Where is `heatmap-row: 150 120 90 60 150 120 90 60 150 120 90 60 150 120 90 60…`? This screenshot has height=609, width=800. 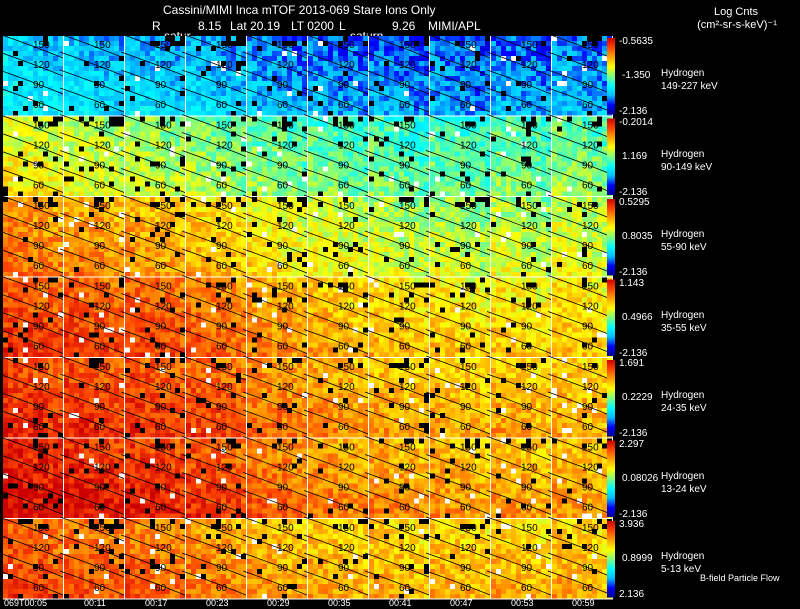 heatmap-row: 150 120 90 60 150 120 90 60 150 120 90 60 150 120 90 60… is located at coordinates (309, 236).